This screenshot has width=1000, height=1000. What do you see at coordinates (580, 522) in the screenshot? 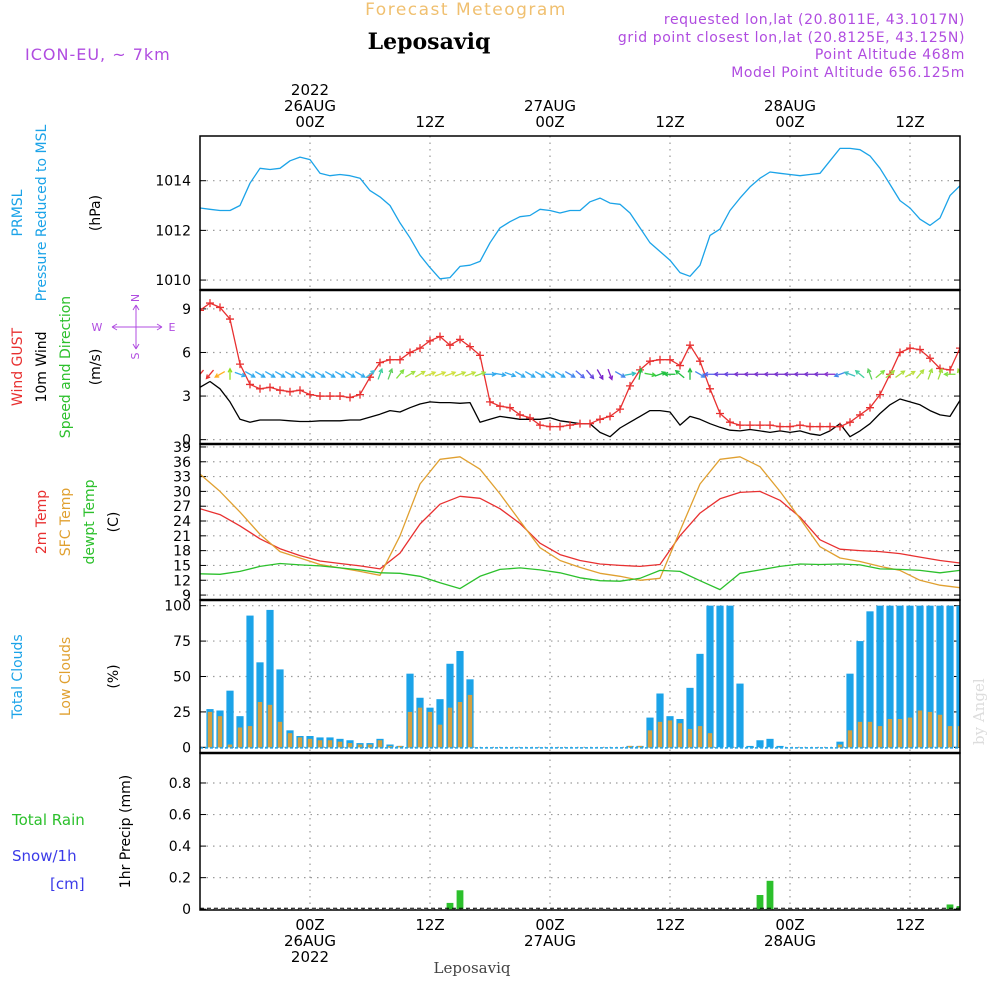
I see `series-line-SFC` at bounding box center [580, 522].